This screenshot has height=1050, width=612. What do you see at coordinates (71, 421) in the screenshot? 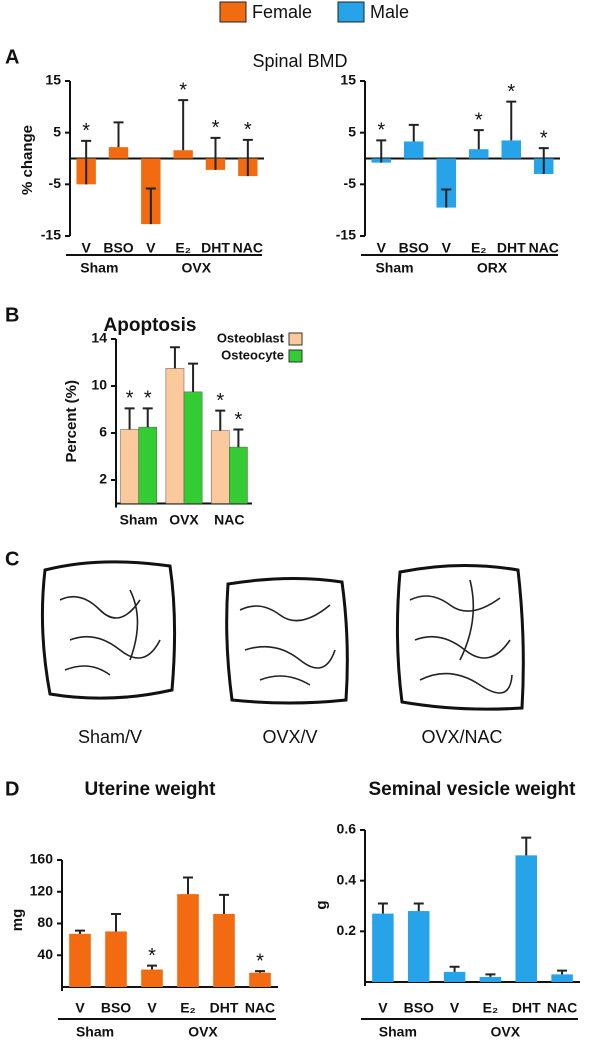
I see `y-axis-label: Percent (%)` at bounding box center [71, 421].